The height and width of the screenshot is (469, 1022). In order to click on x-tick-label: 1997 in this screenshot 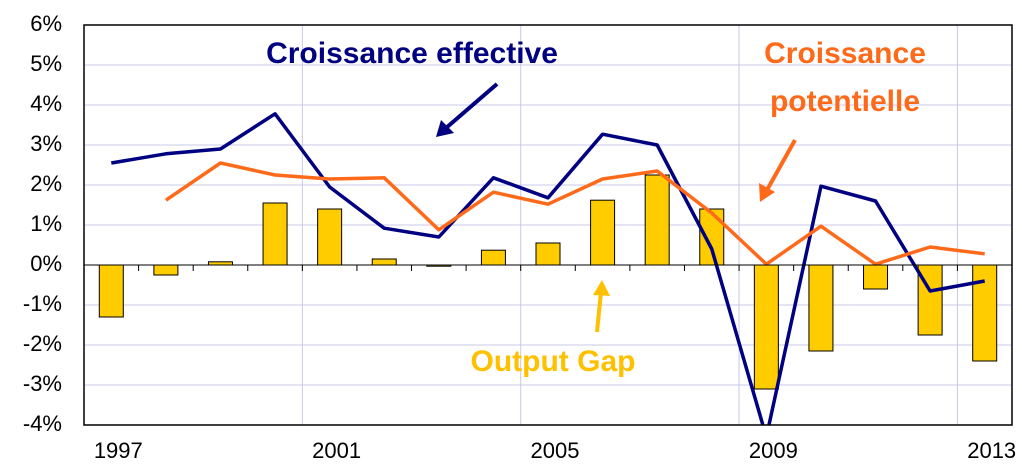, I will do `click(118, 450)`.